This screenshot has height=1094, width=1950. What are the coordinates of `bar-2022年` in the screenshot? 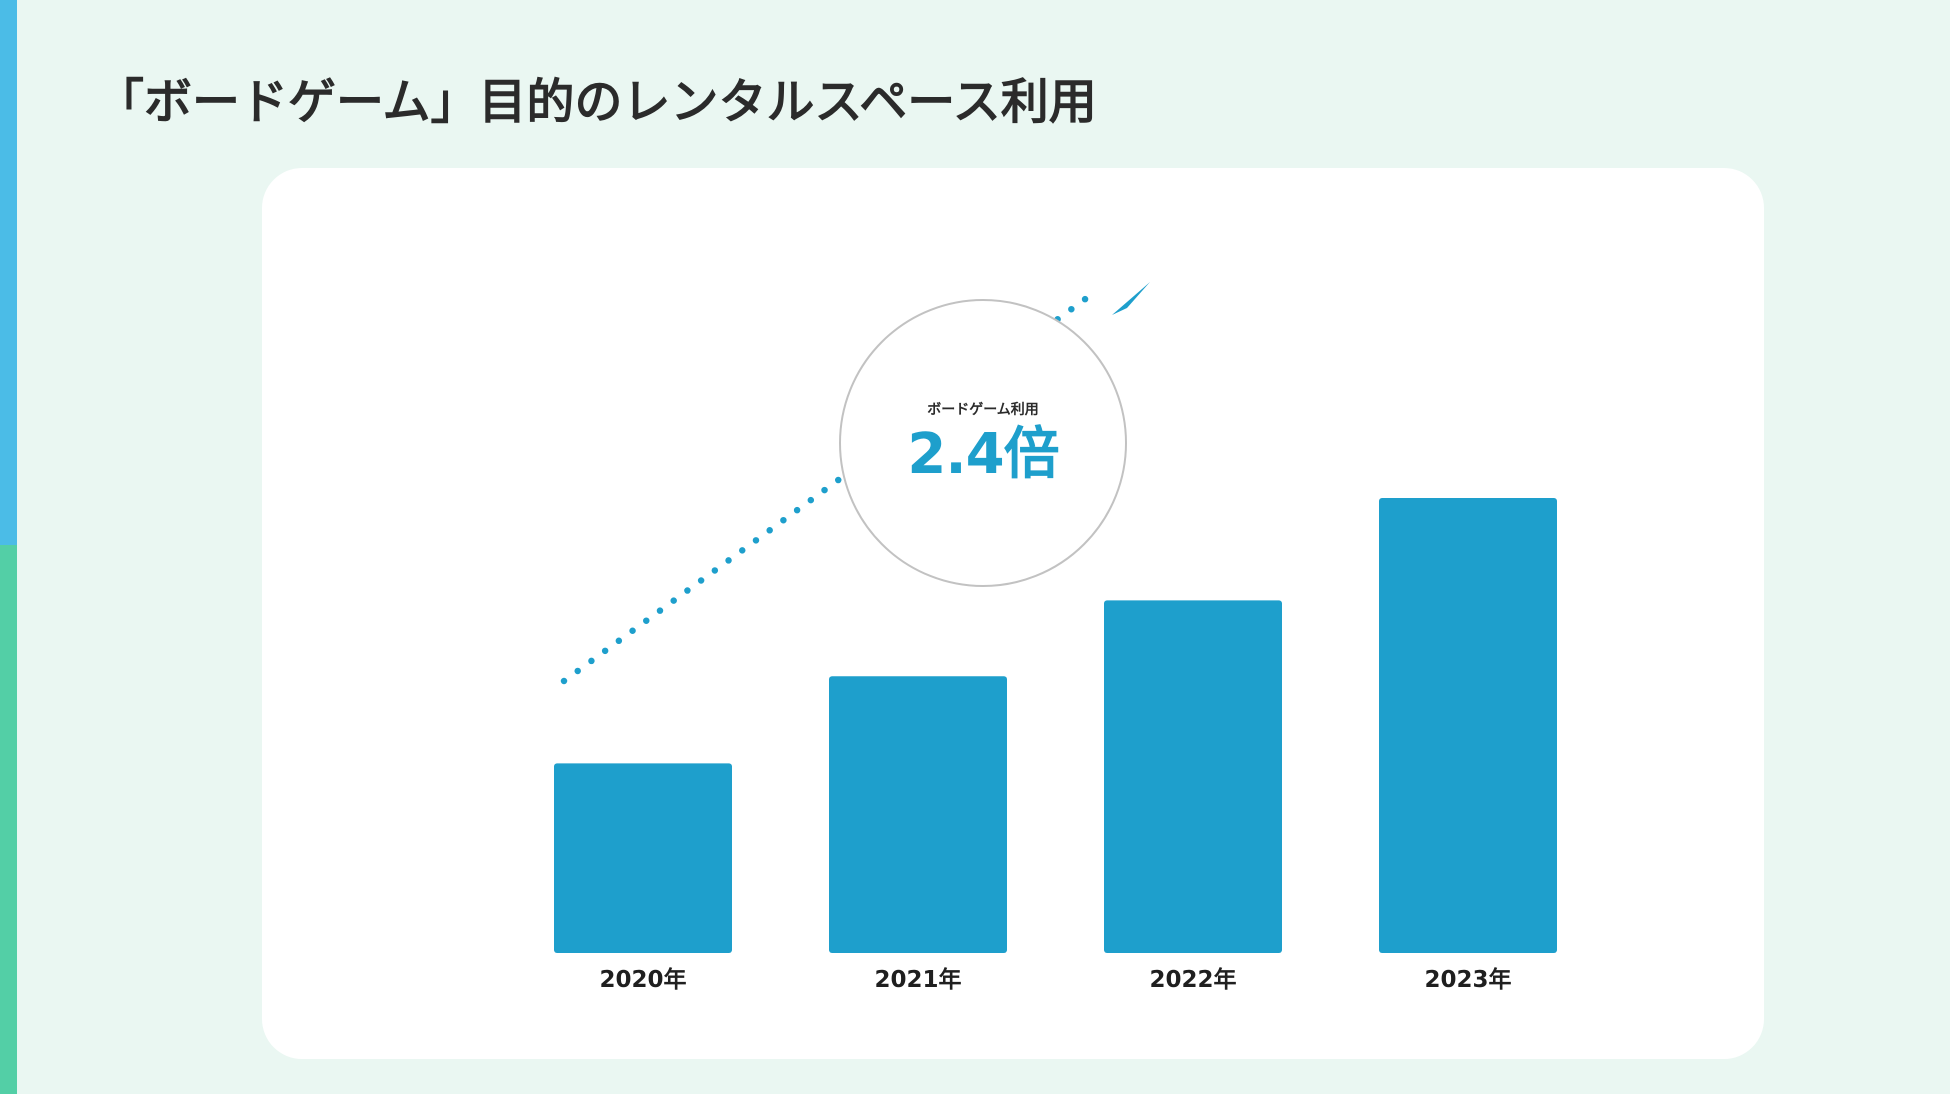 It's located at (1193, 776).